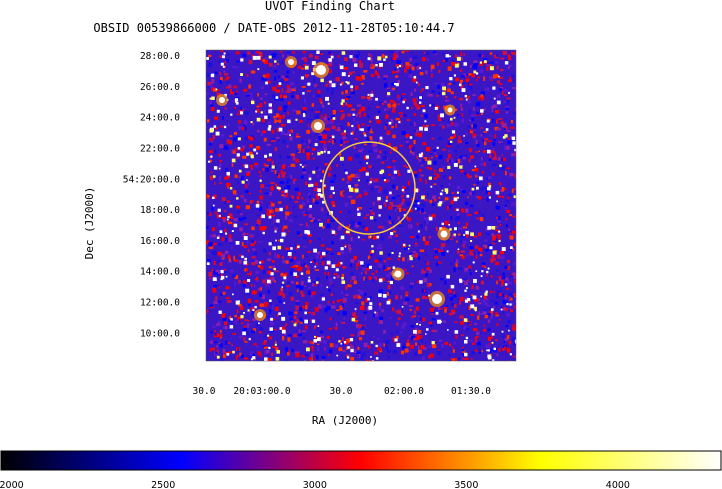 The height and width of the screenshot is (489, 722). What do you see at coordinates (160, 272) in the screenshot?
I see `y-tick-label: 14:00.0` at bounding box center [160, 272].